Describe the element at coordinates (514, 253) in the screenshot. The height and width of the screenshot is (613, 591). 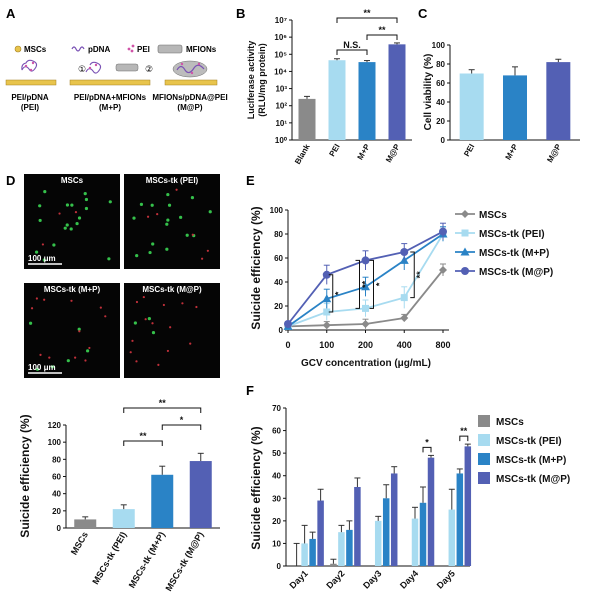
I see `chart-e-legend-label: MSCs-tk (M+P)` at that location.